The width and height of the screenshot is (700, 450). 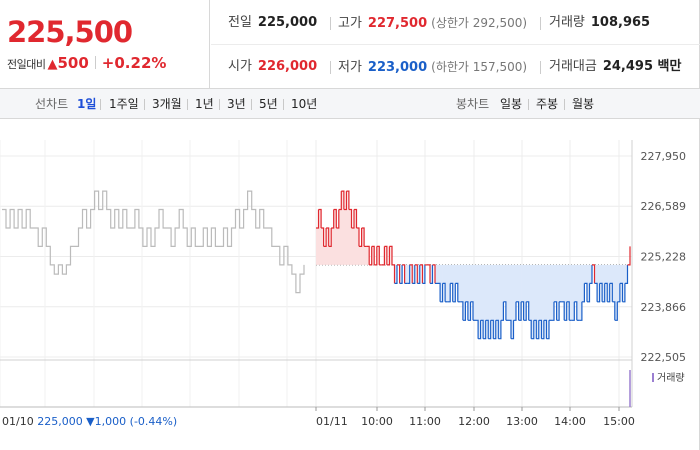 I want to click on stat-note: (상한가 292,500), so click(x=479, y=23).